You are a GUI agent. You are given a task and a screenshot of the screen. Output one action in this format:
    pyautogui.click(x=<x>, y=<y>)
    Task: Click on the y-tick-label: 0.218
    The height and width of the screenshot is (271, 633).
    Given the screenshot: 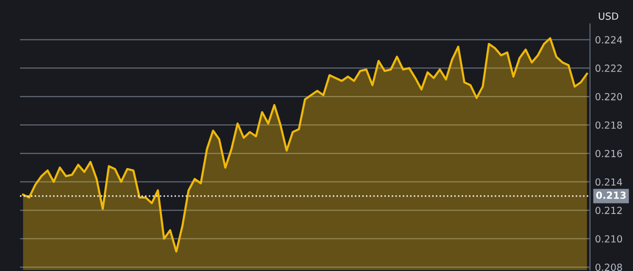 What is the action you would take?
    pyautogui.click(x=609, y=125)
    